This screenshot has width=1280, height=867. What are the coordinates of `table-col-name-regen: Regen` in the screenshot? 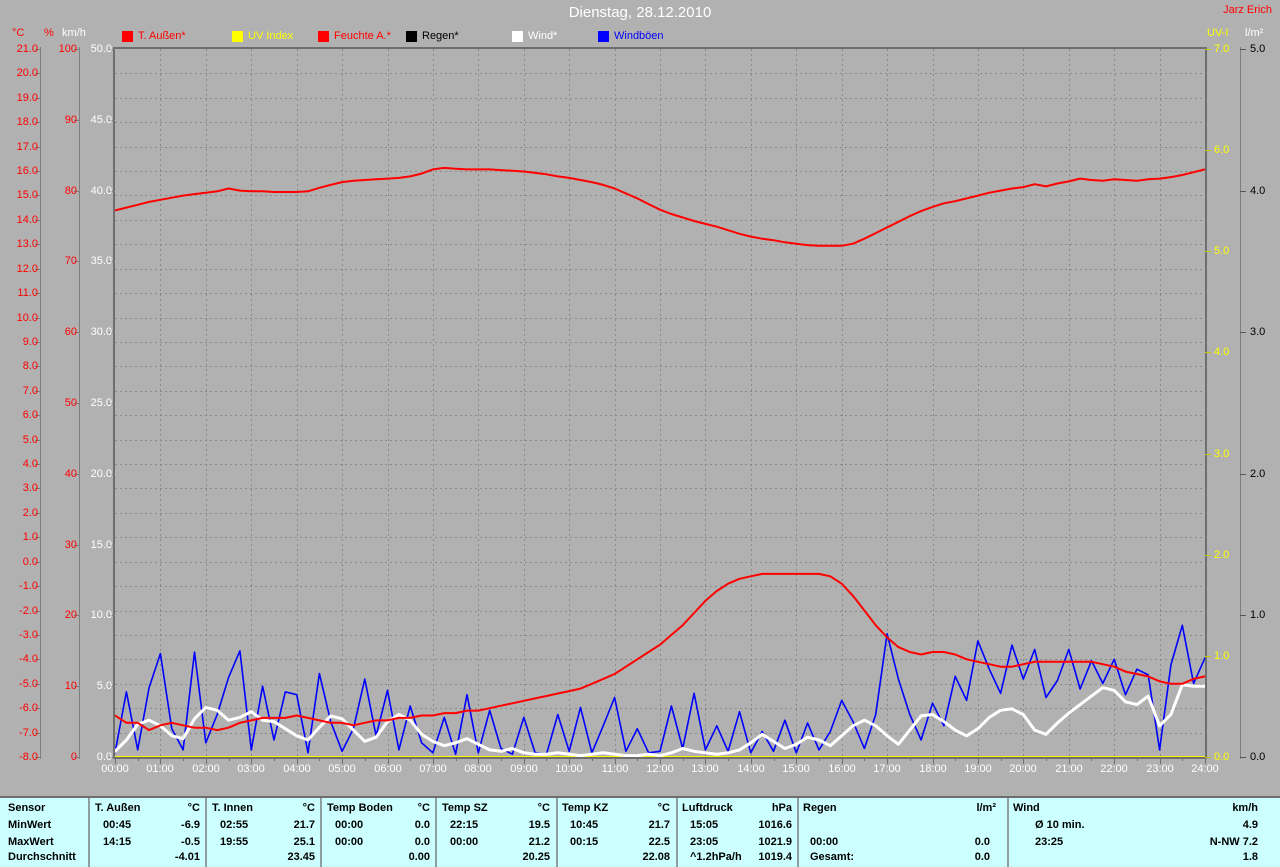 It's located at (820, 808).